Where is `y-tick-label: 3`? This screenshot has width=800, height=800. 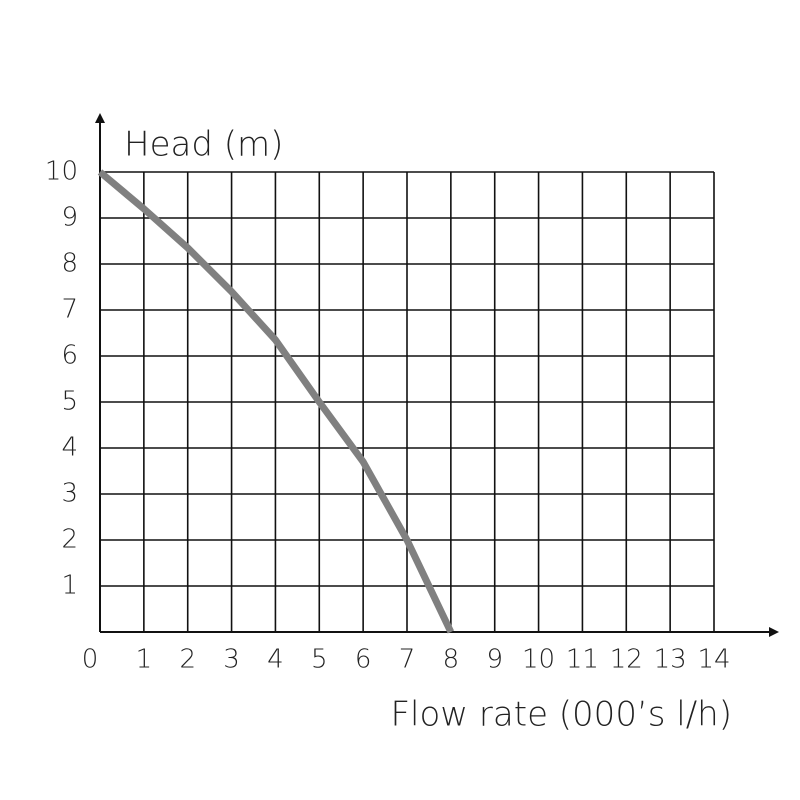
y-tick-label: 3 is located at coordinates (69, 494).